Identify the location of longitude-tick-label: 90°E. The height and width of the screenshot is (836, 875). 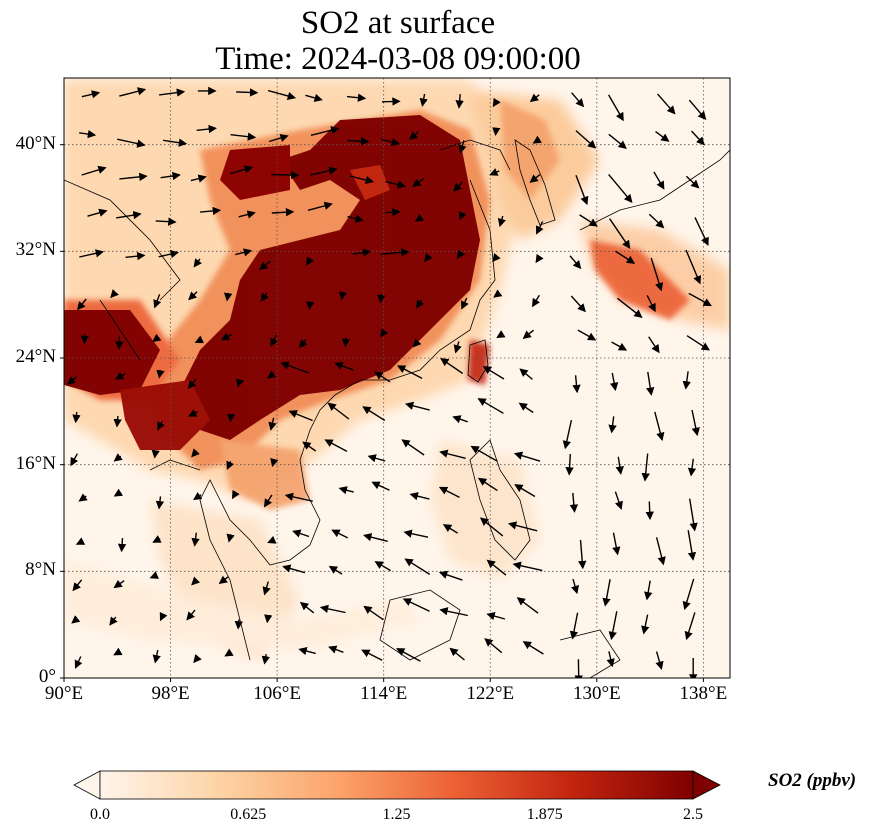
(64, 693).